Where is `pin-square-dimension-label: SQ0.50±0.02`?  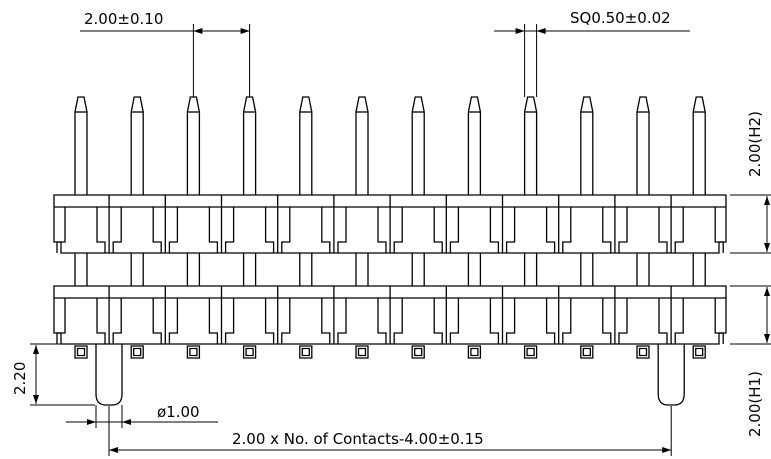
pin-square-dimension-label: SQ0.50±0.02 is located at coordinates (620, 18).